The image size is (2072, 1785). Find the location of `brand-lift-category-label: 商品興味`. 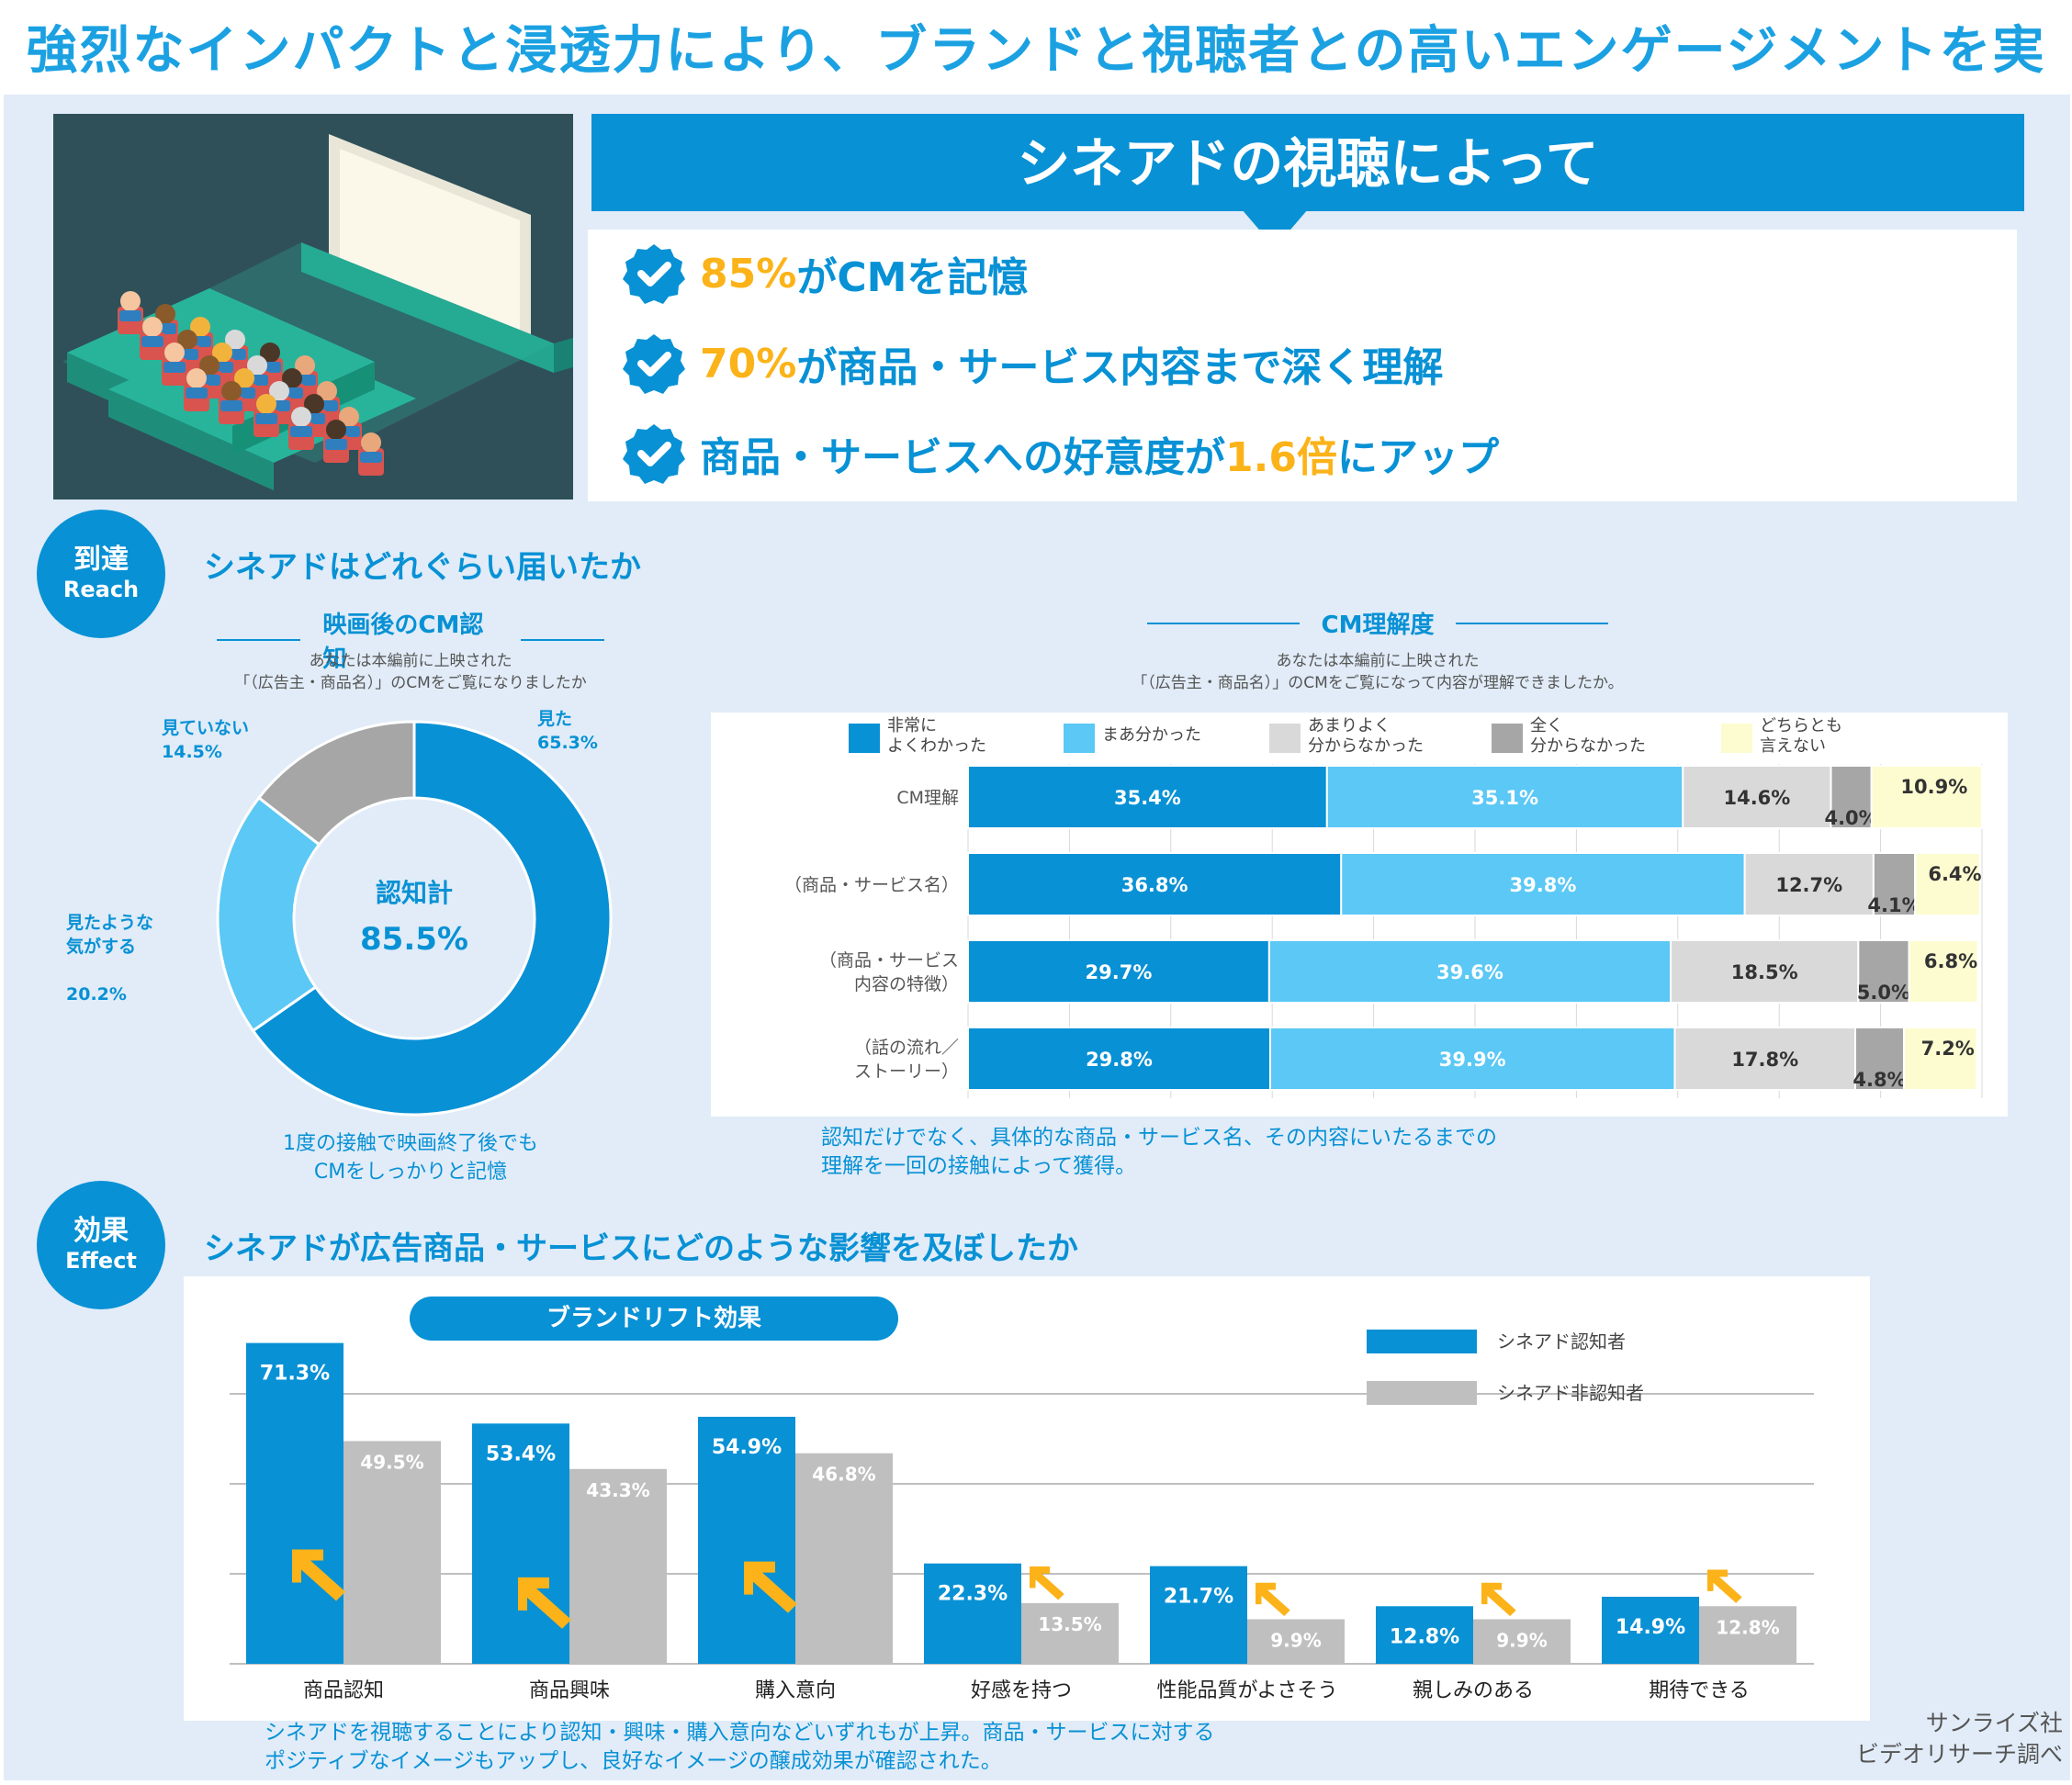

brand-lift-category-label: 商品興味 is located at coordinates (570, 1690).